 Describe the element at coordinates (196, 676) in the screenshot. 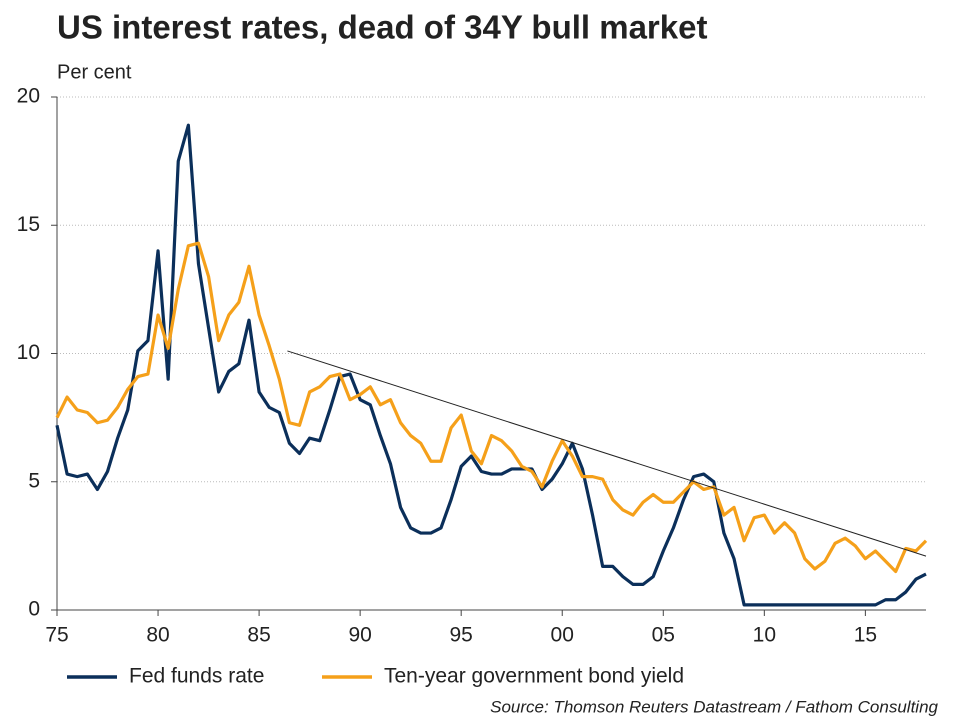

I see `legend-label: Fed funds rate` at that location.